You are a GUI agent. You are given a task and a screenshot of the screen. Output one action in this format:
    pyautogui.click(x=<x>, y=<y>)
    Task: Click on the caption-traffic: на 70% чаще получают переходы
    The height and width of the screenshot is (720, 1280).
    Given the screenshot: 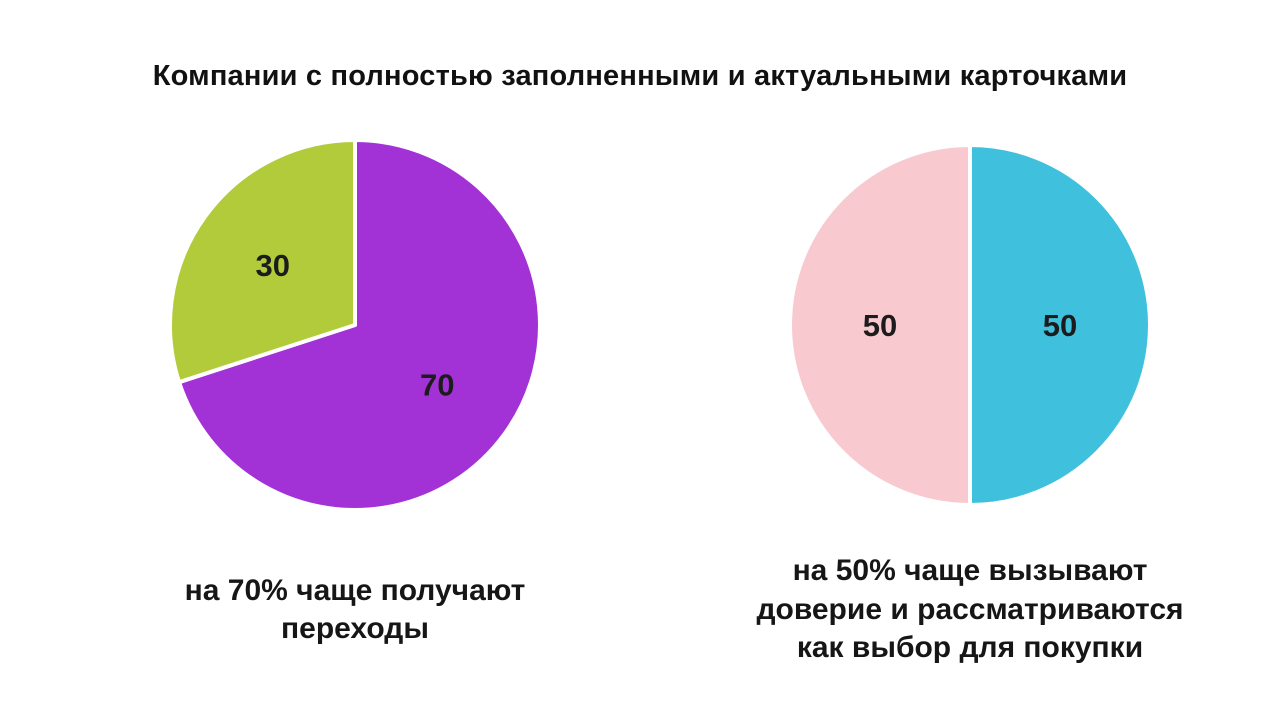 What is the action you would take?
    pyautogui.click(x=355, y=610)
    